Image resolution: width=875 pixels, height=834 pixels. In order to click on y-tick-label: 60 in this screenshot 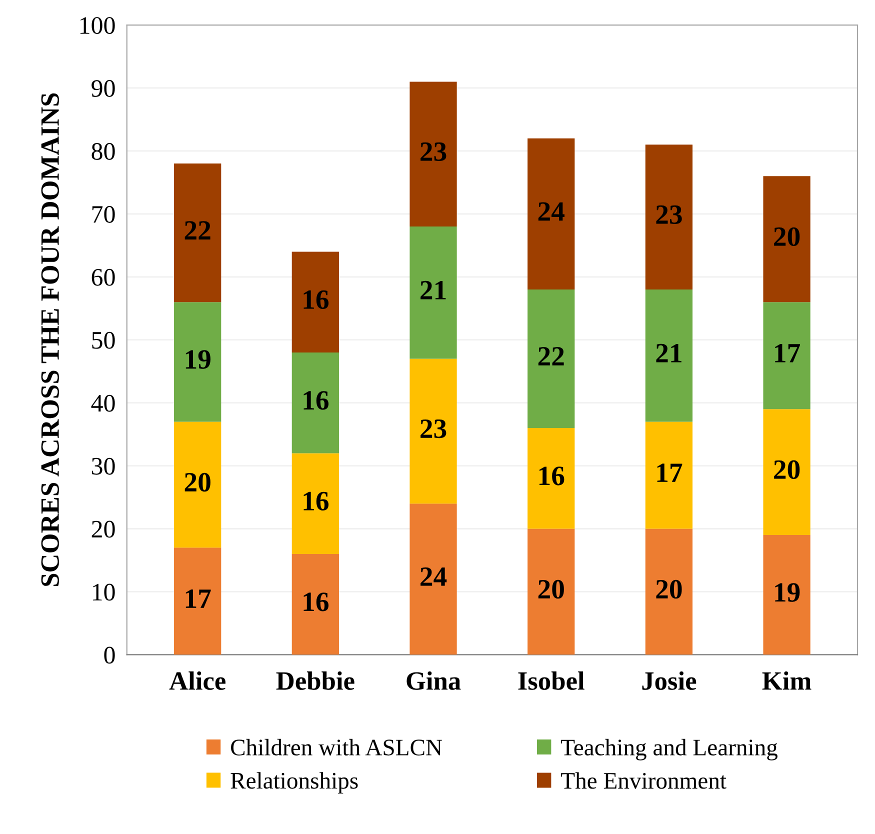, I will do `click(103, 277)`.